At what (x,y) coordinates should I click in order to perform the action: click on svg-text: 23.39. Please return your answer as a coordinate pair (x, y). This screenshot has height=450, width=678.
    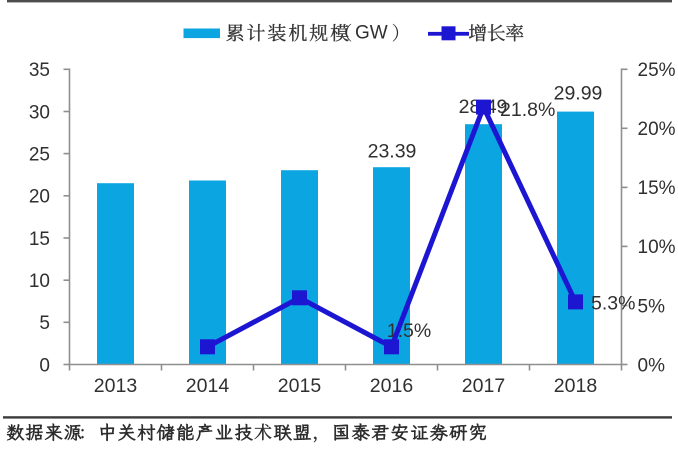
    Looking at the image, I should click on (392, 151).